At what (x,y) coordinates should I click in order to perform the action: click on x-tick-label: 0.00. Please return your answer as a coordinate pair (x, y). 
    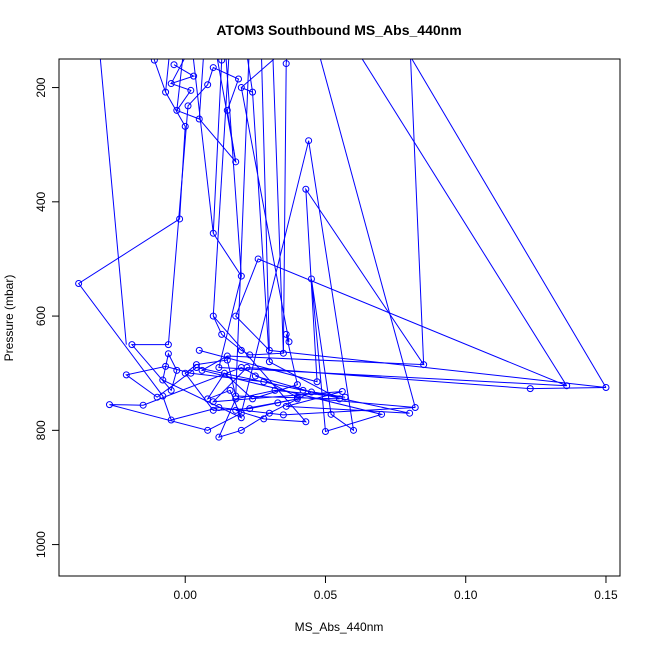
    Looking at the image, I should click on (186, 595).